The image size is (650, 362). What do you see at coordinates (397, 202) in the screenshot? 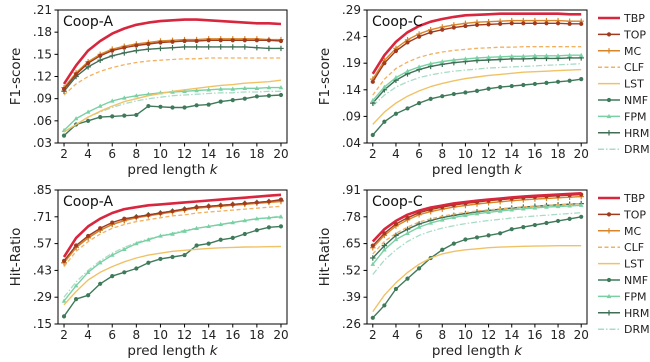
I see `panel-title: Coop-C` at bounding box center [397, 202].